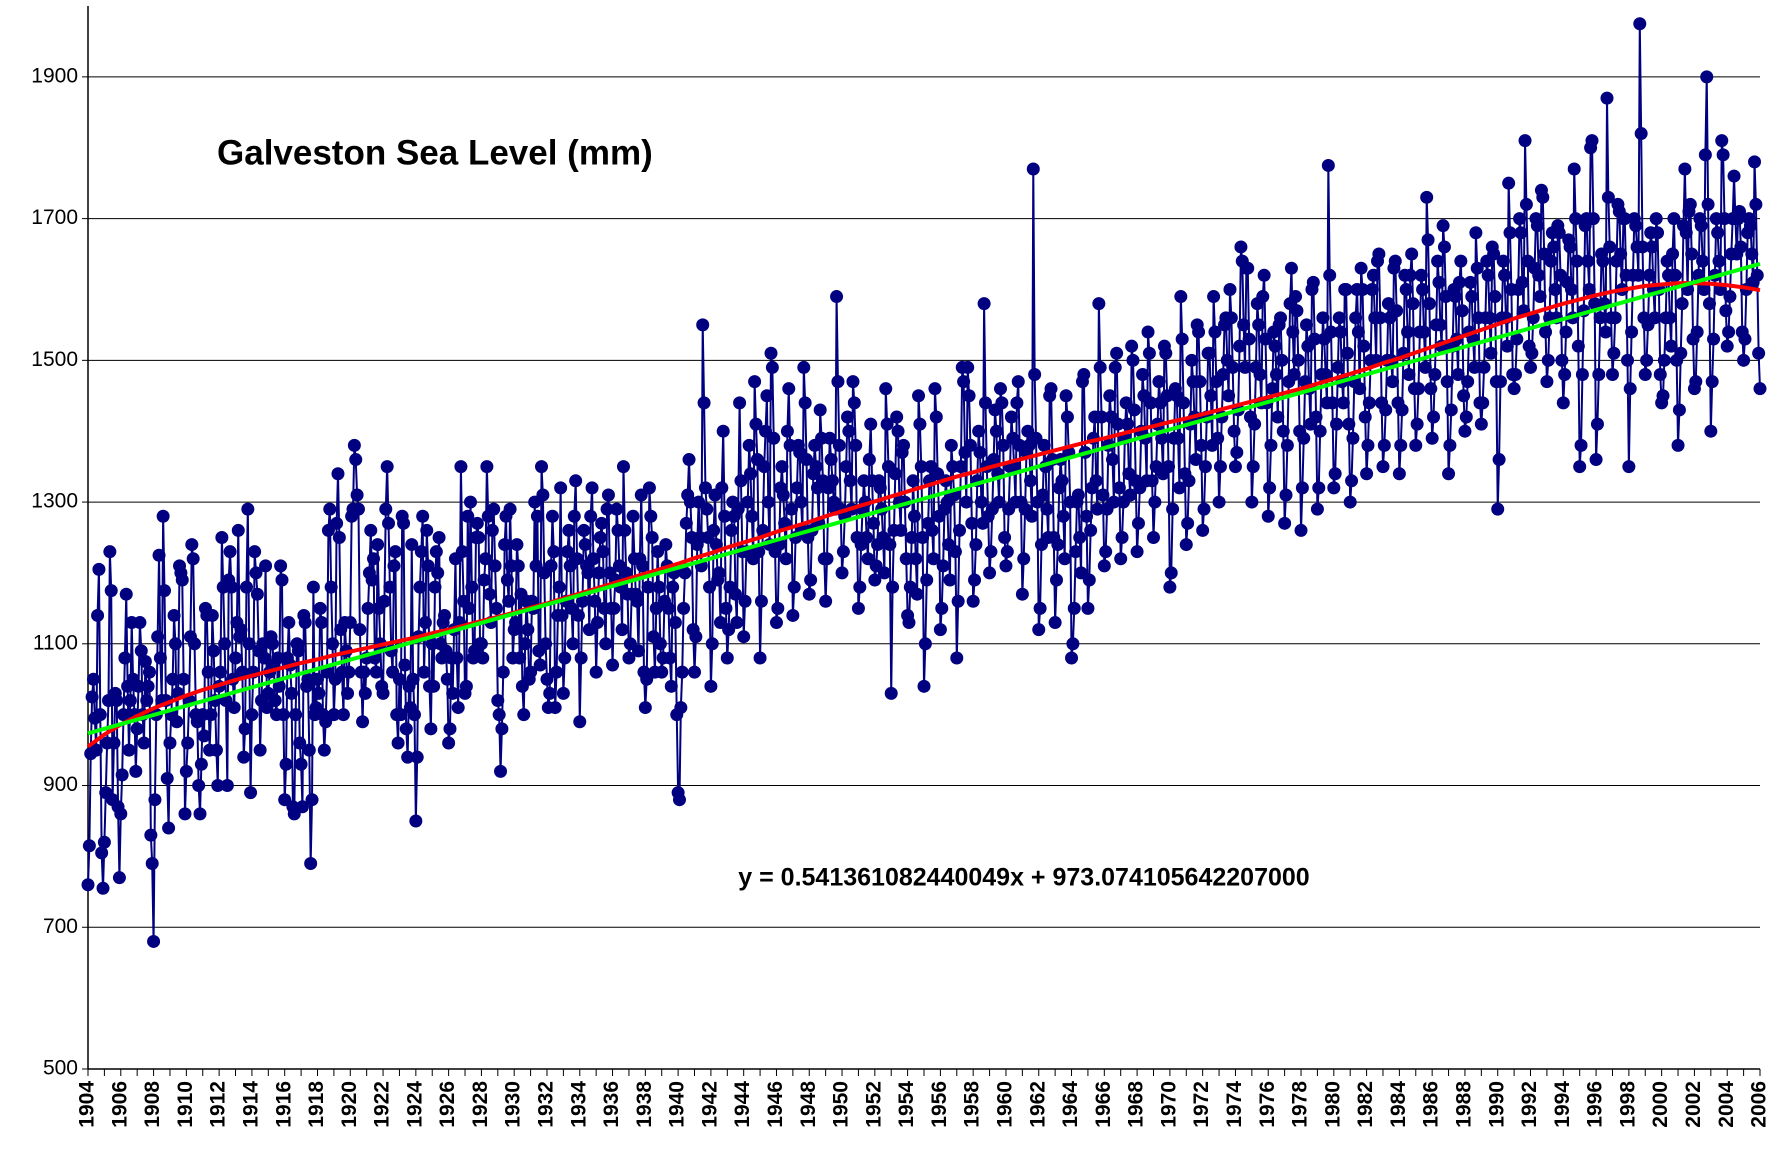 Image resolution: width=1773 pixels, height=1160 pixels. What do you see at coordinates (1168, 1104) in the screenshot?
I see `x-tick-label: 1970` at bounding box center [1168, 1104].